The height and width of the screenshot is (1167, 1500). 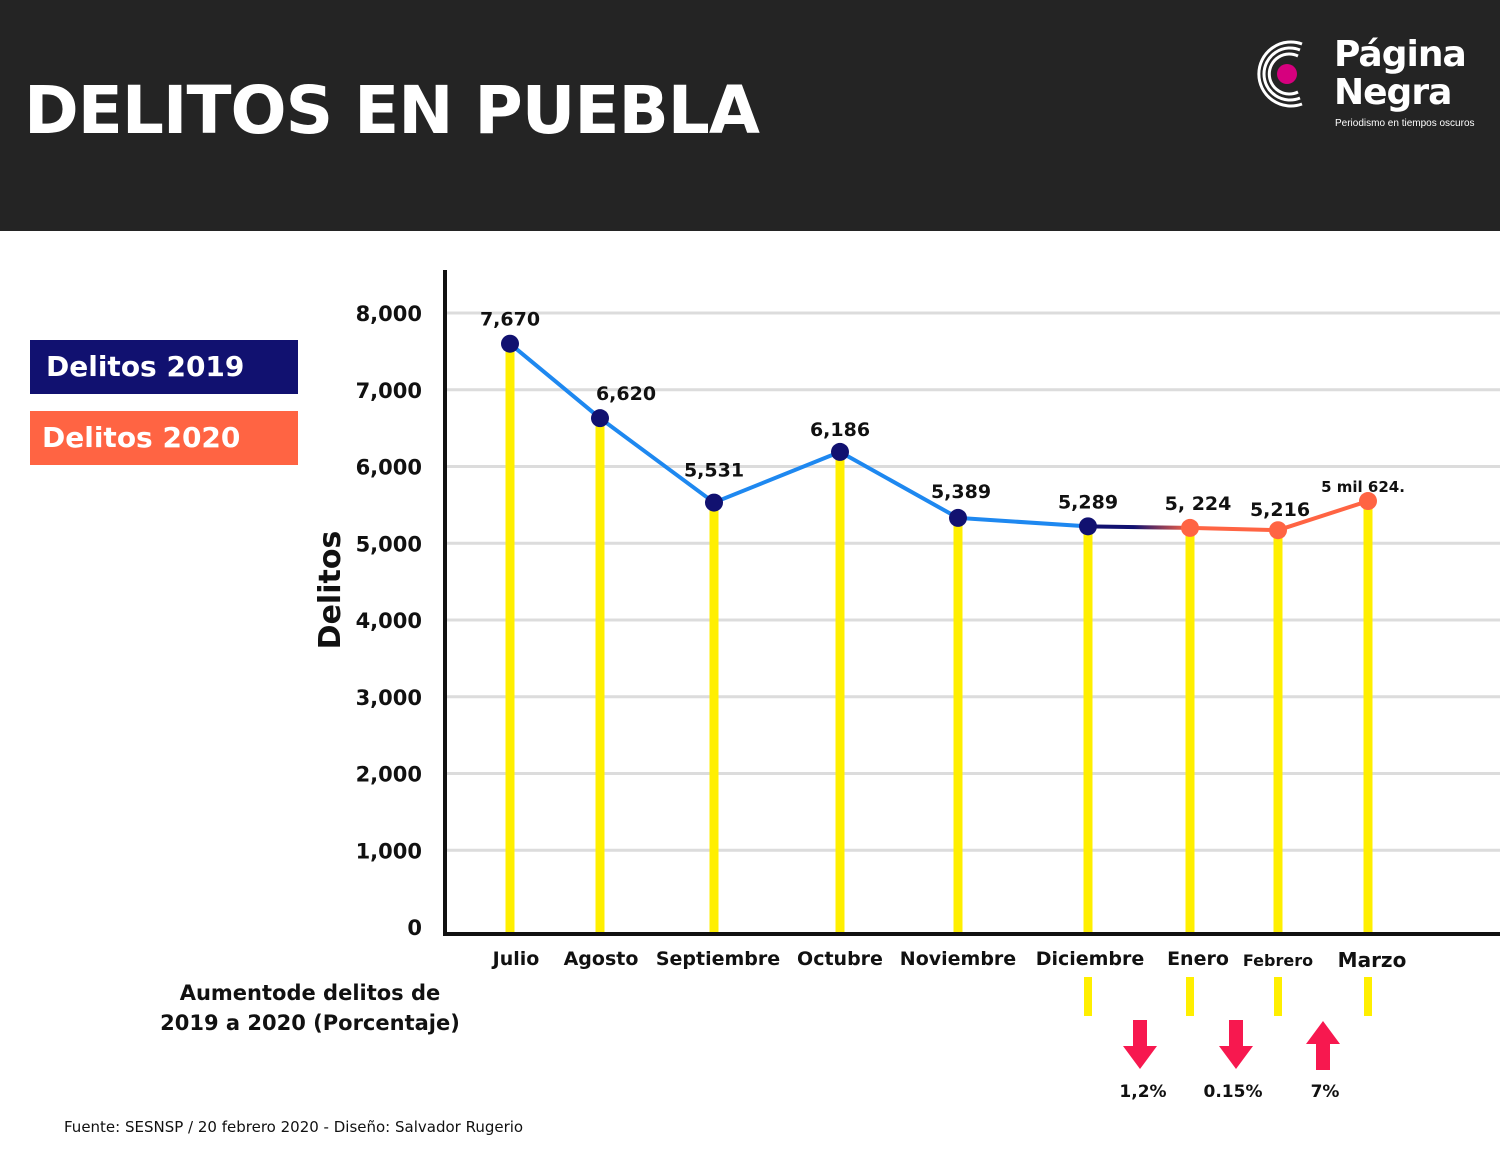 I want to click on data-label: 5,531, so click(x=714, y=471).